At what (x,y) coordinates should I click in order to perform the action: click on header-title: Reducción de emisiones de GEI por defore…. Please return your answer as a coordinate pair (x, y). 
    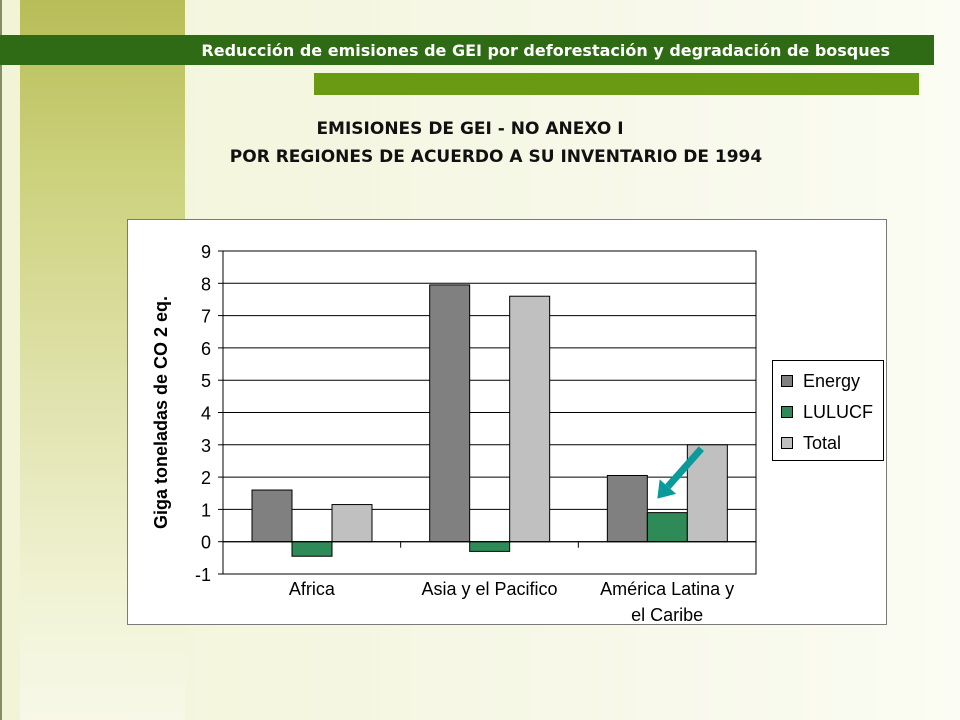
    Looking at the image, I should click on (545, 50).